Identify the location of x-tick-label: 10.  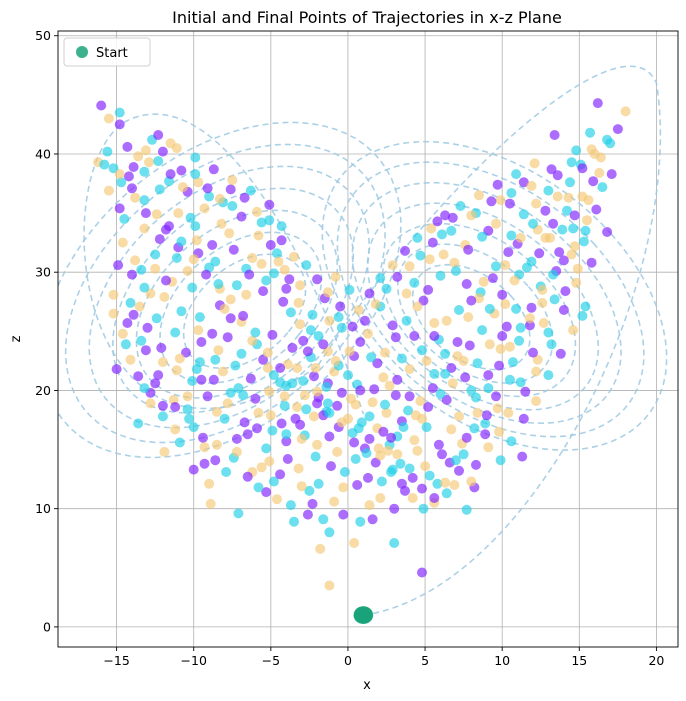
(502, 660).